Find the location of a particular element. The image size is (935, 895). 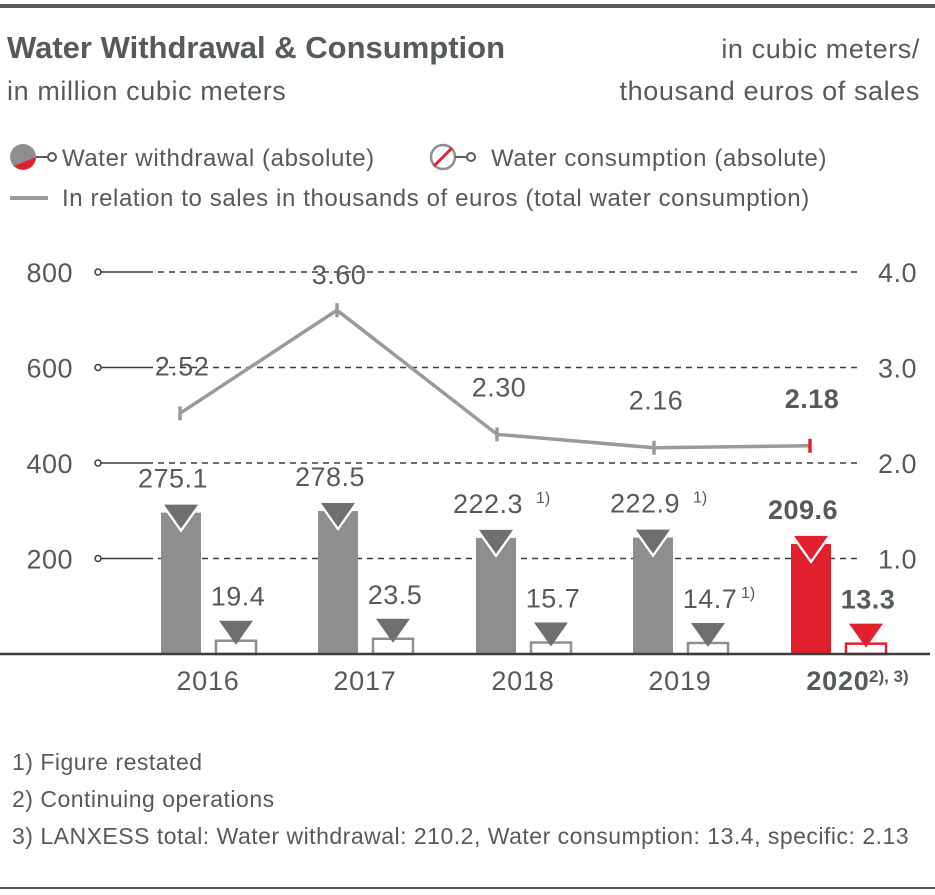

footnote-1: 1) Figure restated is located at coordinates (107, 762).